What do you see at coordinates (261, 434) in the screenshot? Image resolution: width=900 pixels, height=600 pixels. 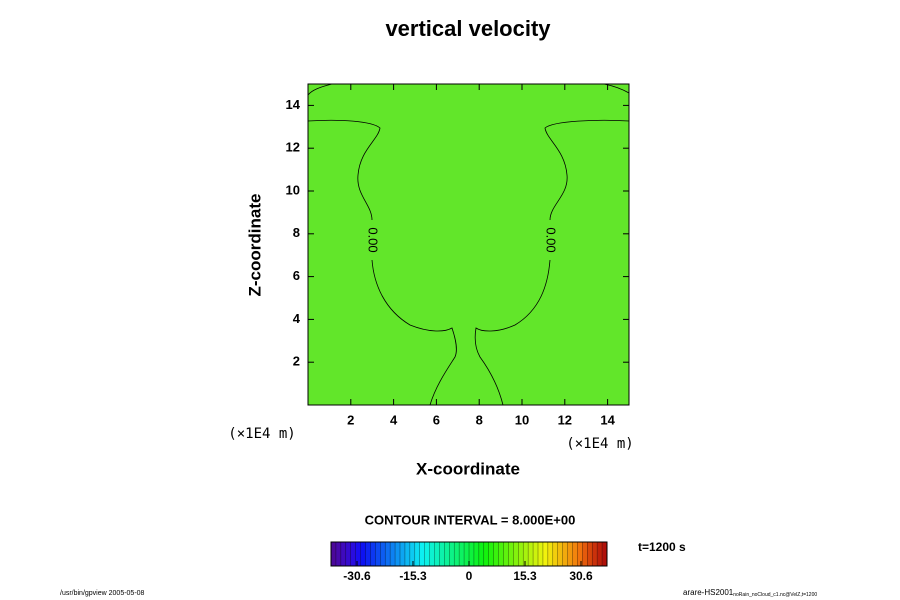 I see `y-unit: (×1E4 m)` at bounding box center [261, 434].